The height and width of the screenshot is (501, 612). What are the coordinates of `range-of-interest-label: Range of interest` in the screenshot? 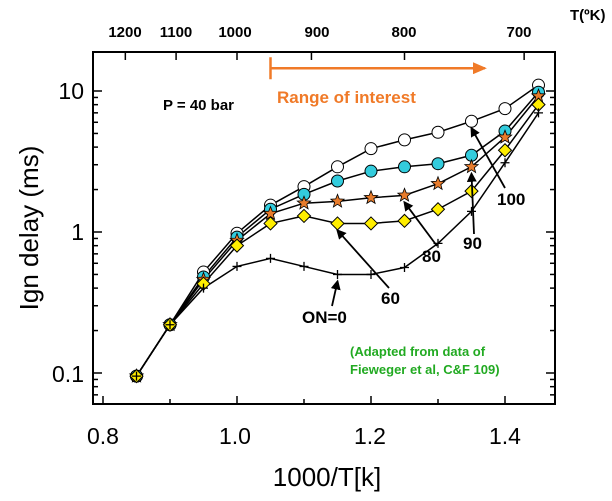 It's located at (346, 97).